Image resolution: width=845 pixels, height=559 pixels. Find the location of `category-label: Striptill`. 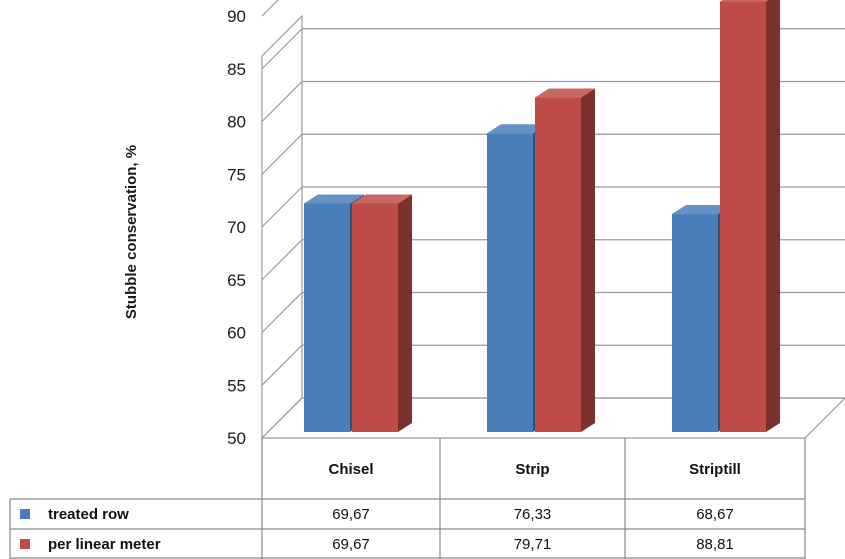

category-label: Striptill is located at coordinates (715, 469).